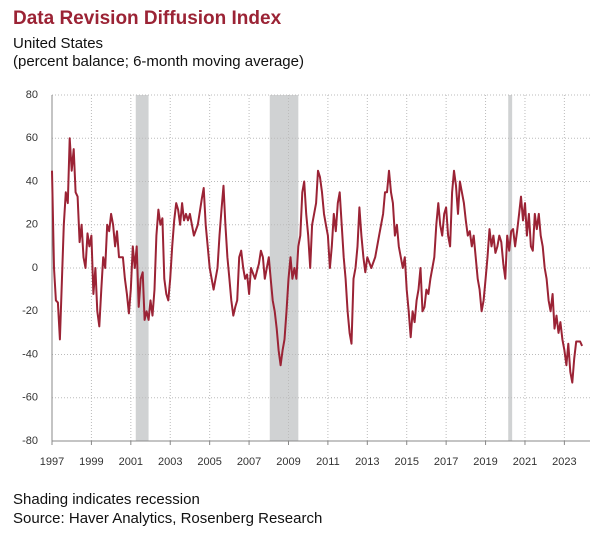 The height and width of the screenshot is (540, 598). I want to click on x-tick-label: 2019, so click(485, 462).